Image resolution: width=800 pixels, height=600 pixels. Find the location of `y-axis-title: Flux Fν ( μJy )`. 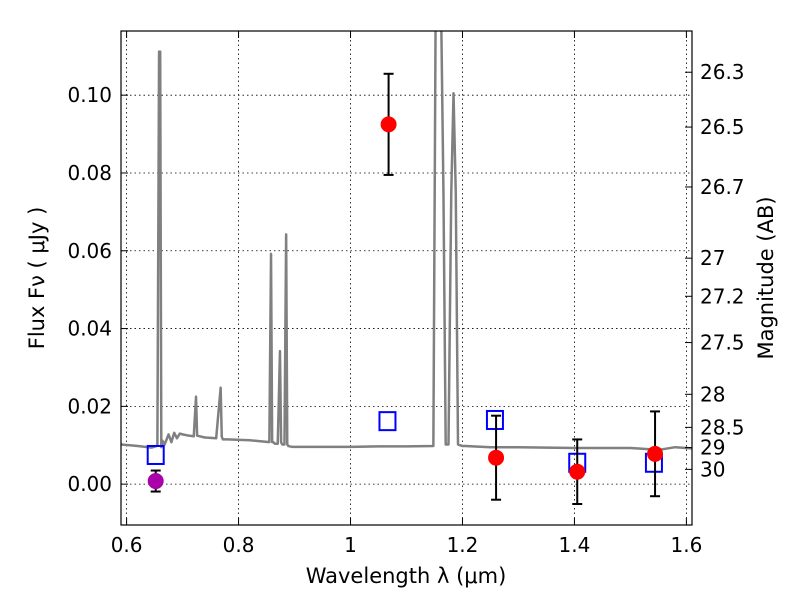

y-axis-title: Flux Fν ( μJy ) is located at coordinates (37, 278).